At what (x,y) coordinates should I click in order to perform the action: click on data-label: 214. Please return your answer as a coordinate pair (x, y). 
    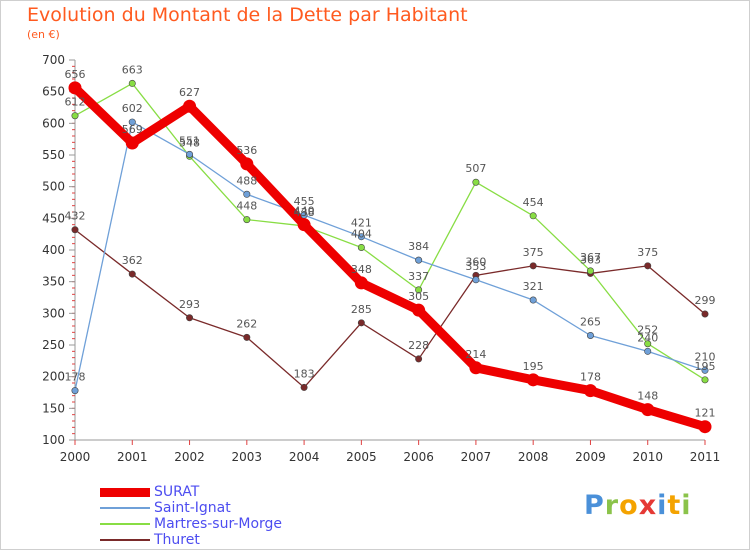
    Looking at the image, I should click on (475, 354).